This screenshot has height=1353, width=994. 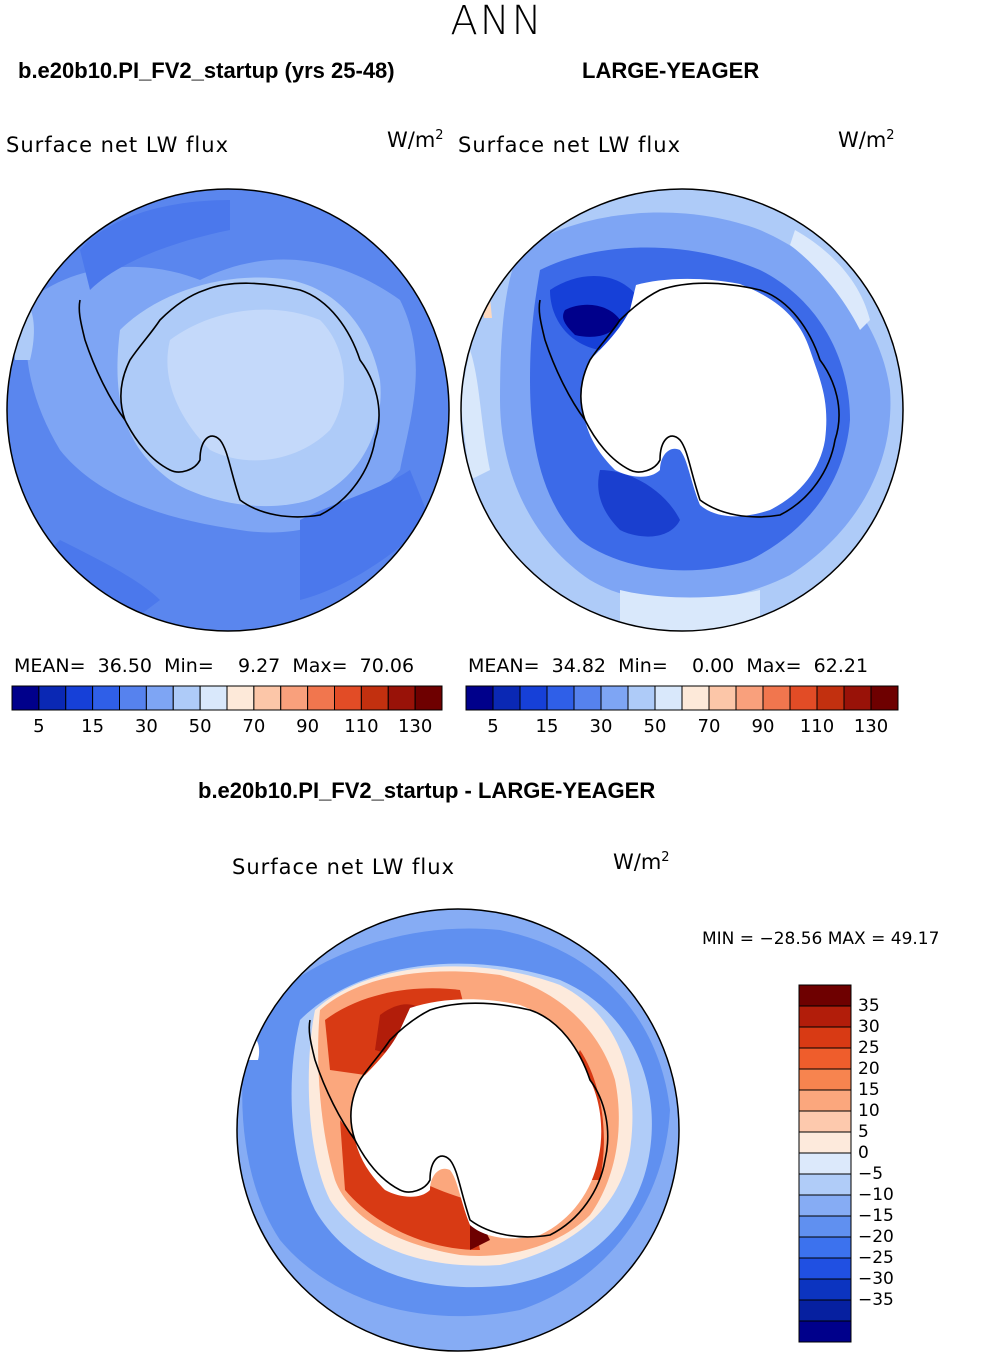 I want to click on diff-case-title: b.e20b10.PI_FV2_startup - LARGE-YEAGER, so click(x=427, y=790).